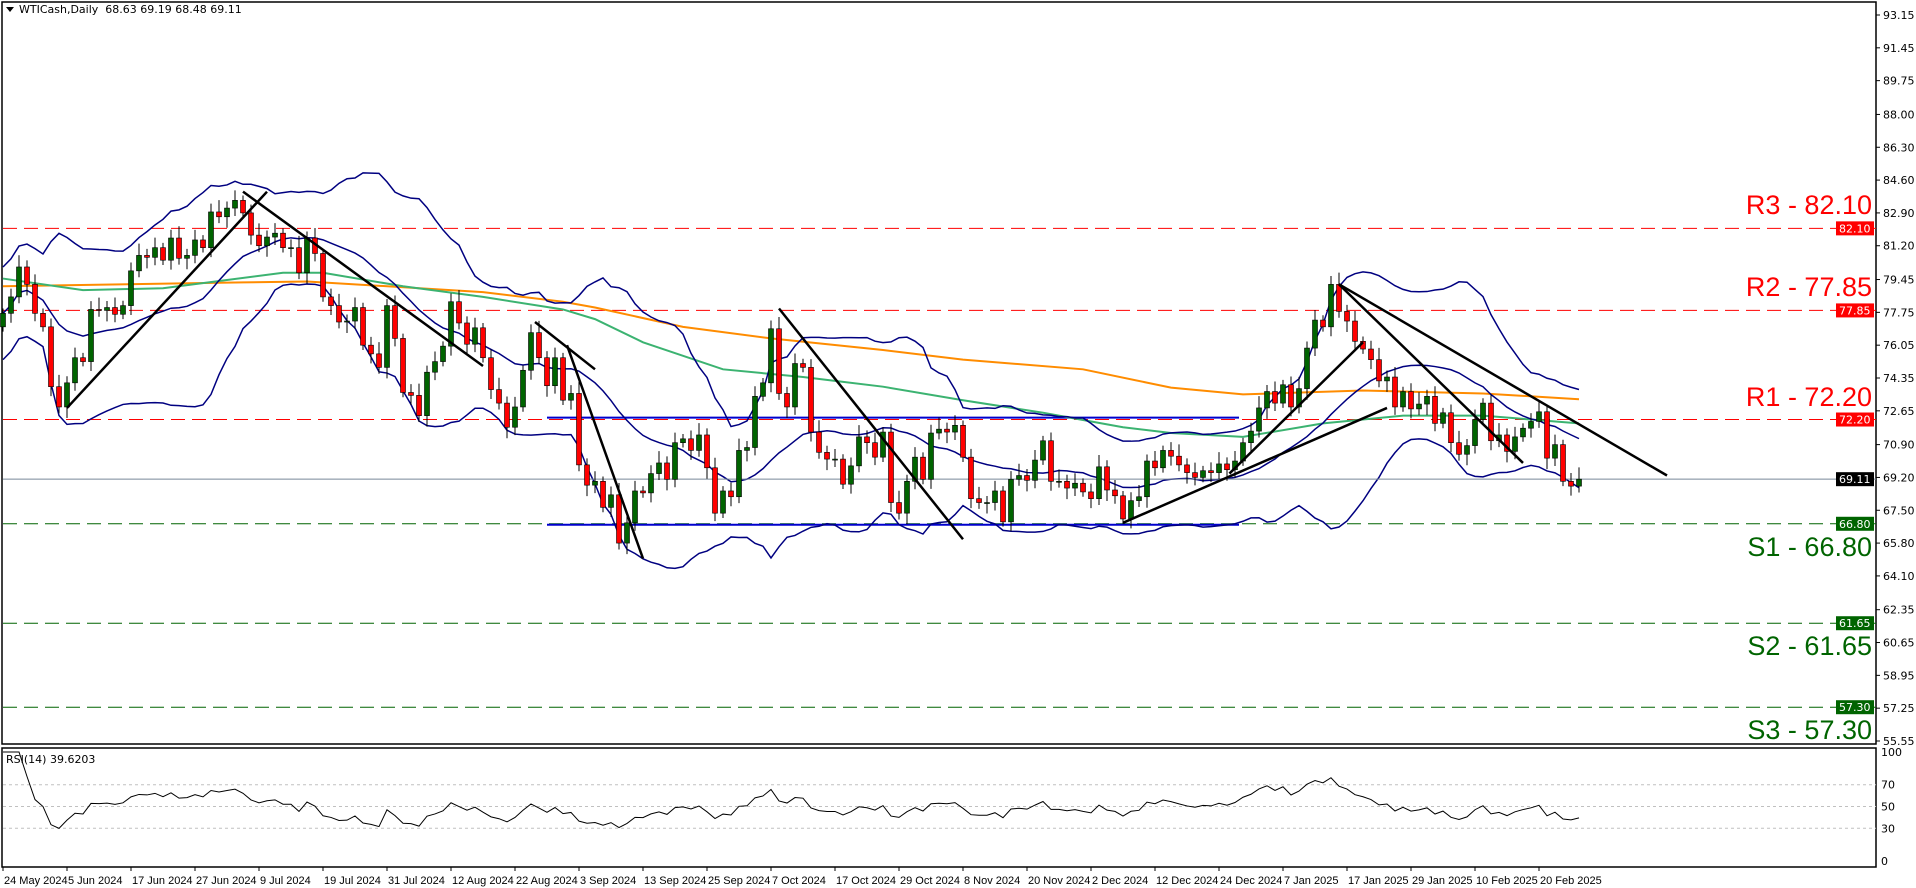  Describe the element at coordinates (1059, 881) in the screenshot. I see `date-axis-label: 20 Nov 2024` at that location.